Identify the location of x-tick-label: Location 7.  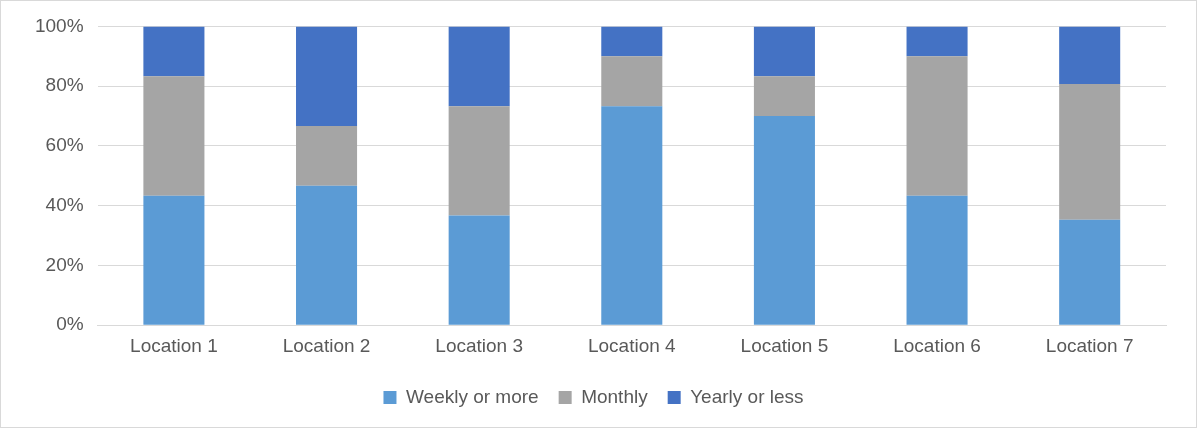
(1089, 345).